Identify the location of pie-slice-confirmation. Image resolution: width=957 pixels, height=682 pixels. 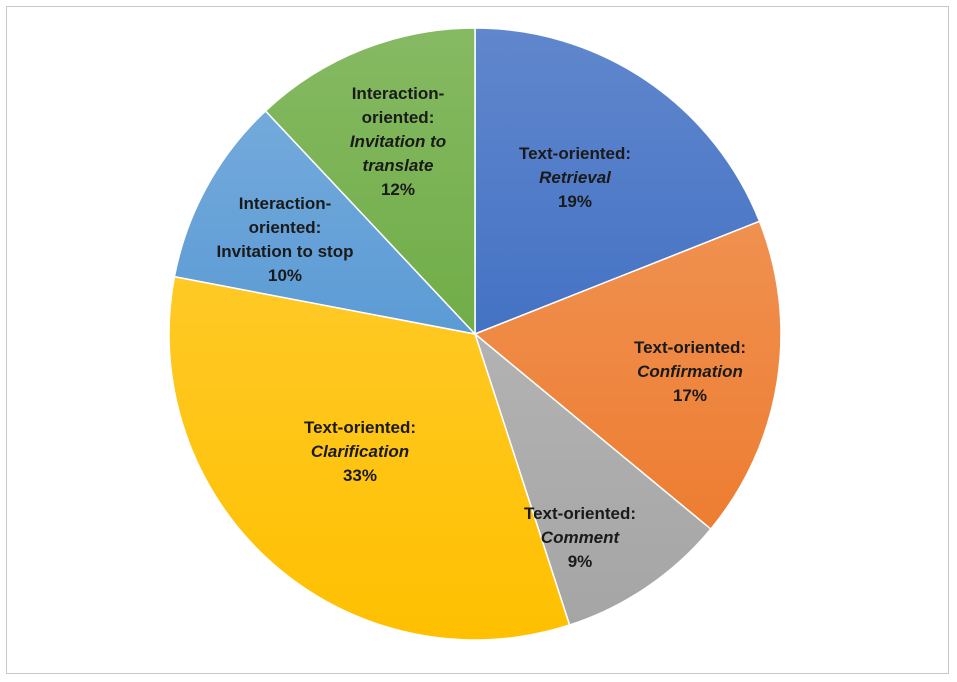
(627, 375).